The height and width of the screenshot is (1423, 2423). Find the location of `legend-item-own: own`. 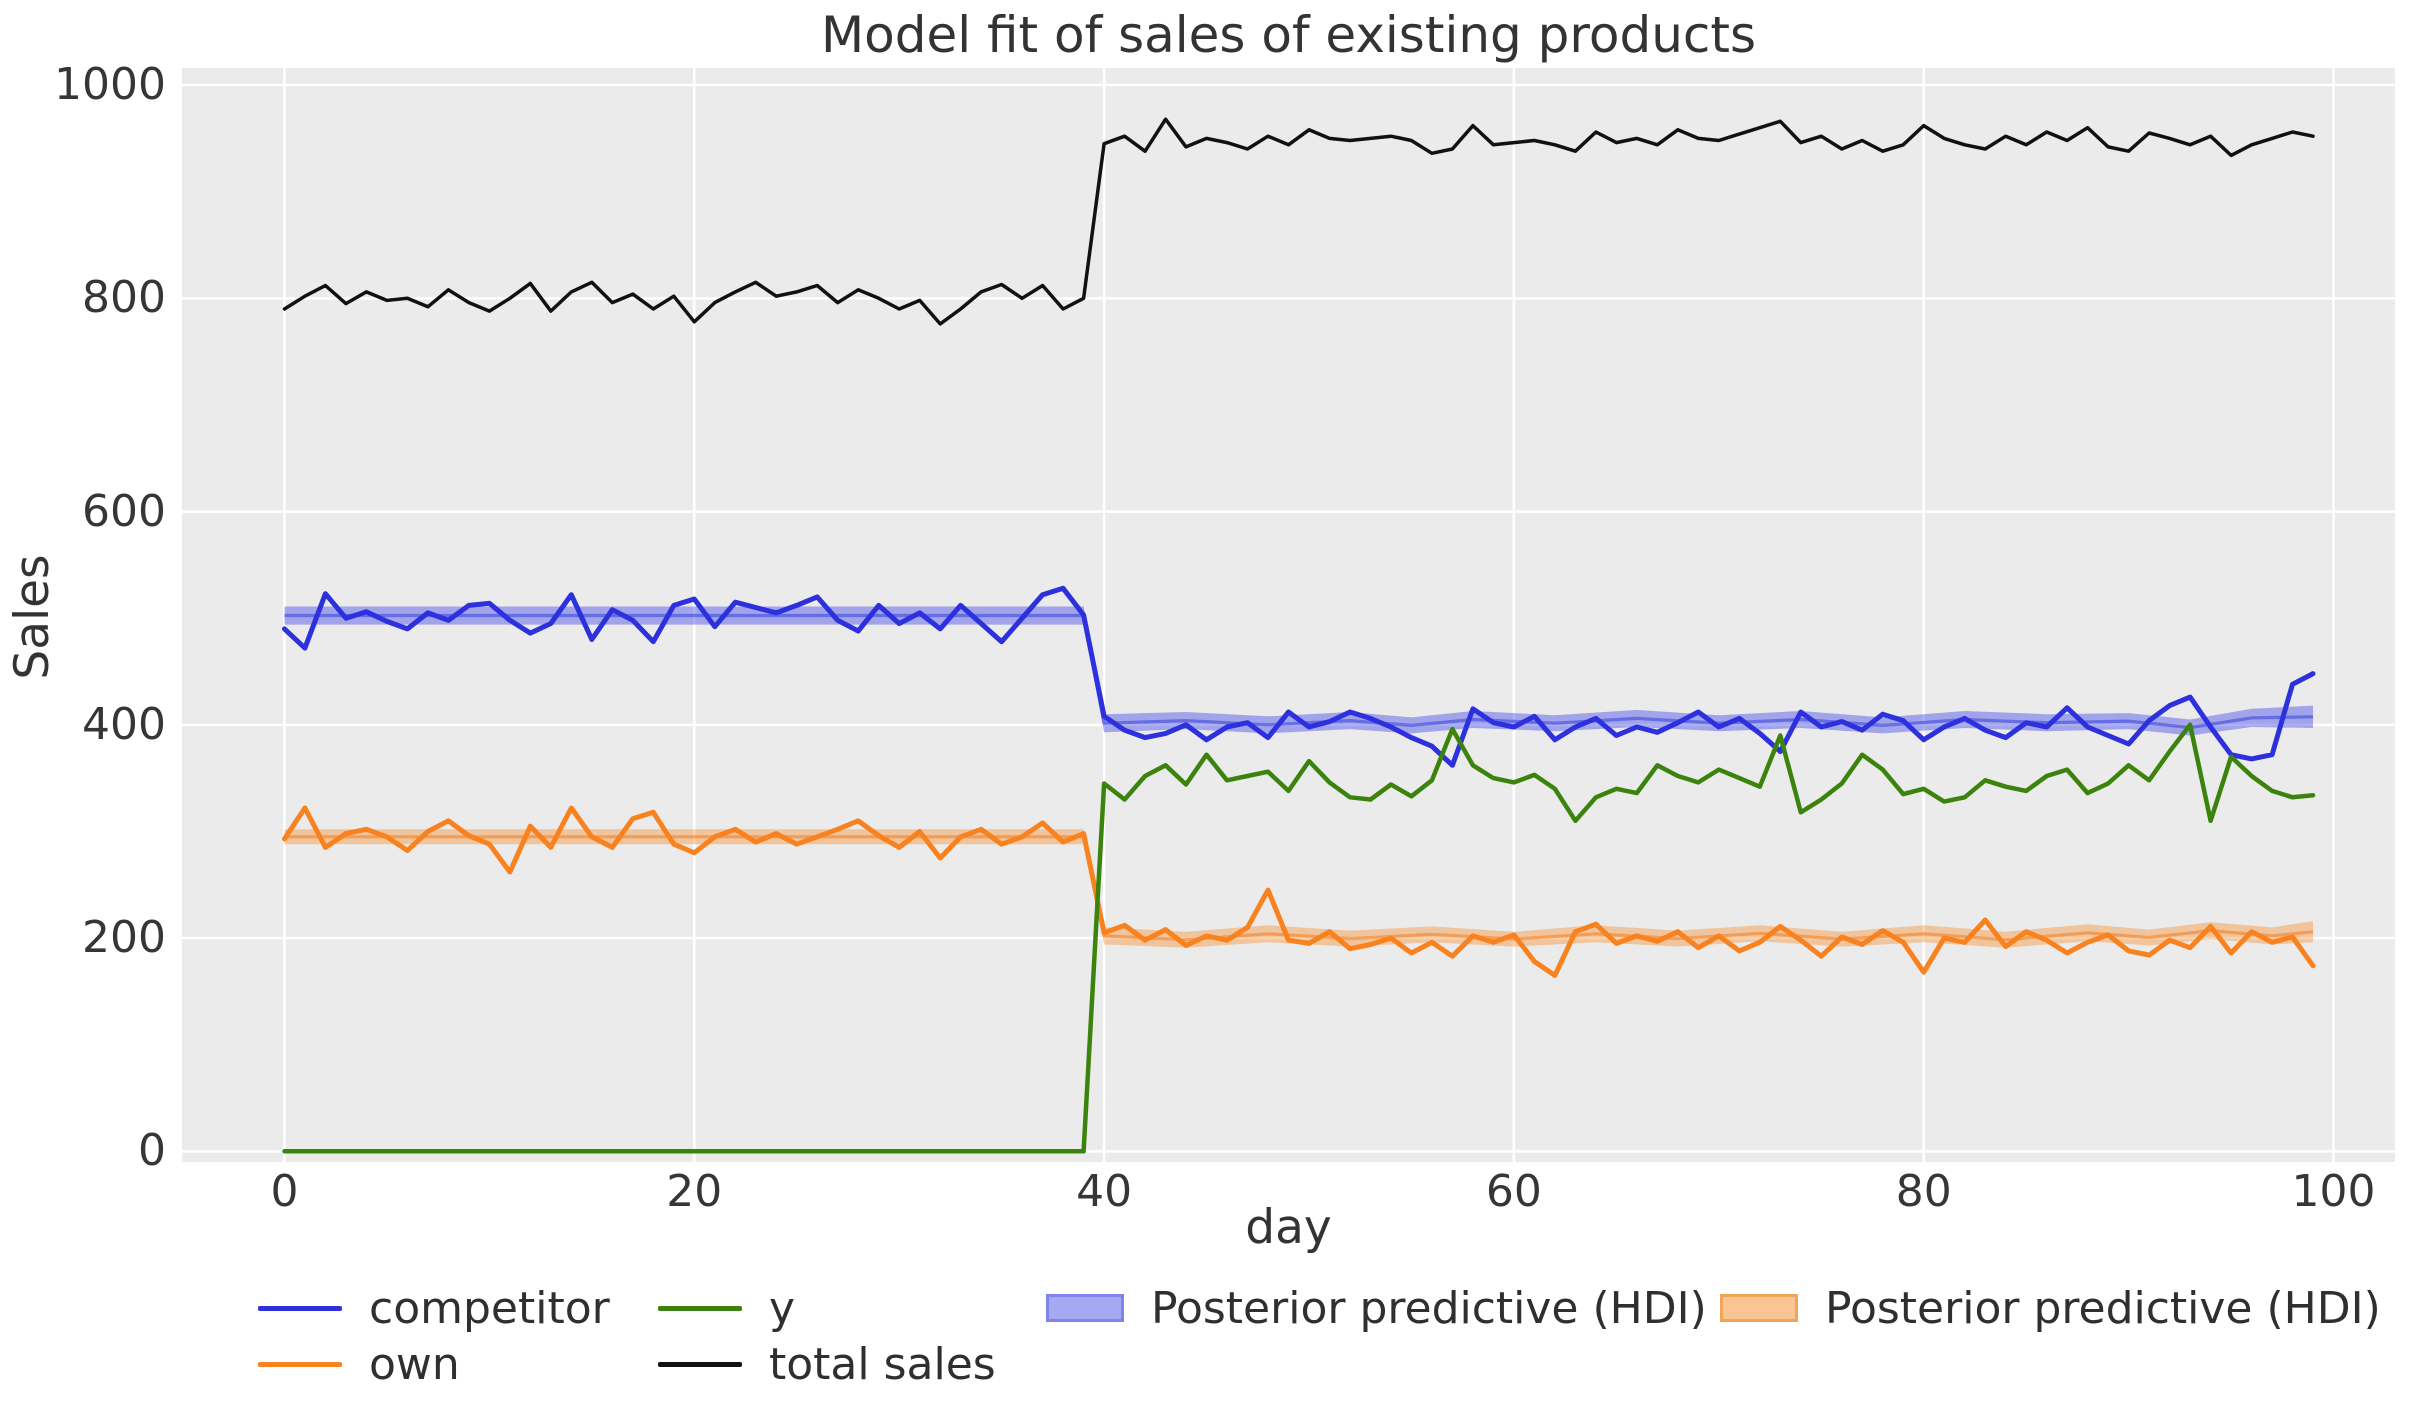

legend-item-own: own is located at coordinates (359, 1364).